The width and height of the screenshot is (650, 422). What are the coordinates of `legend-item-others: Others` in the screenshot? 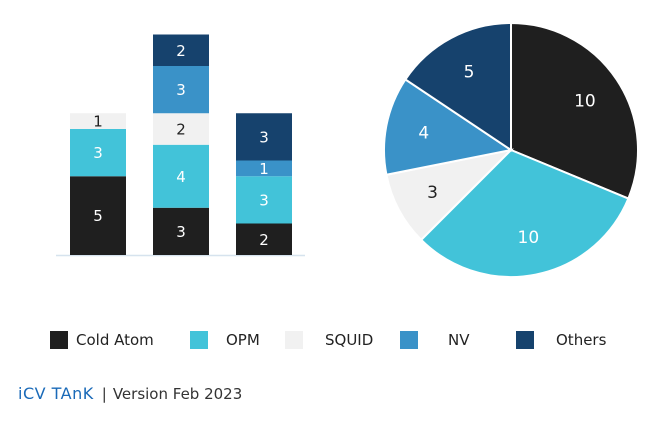 It's located at (561, 340).